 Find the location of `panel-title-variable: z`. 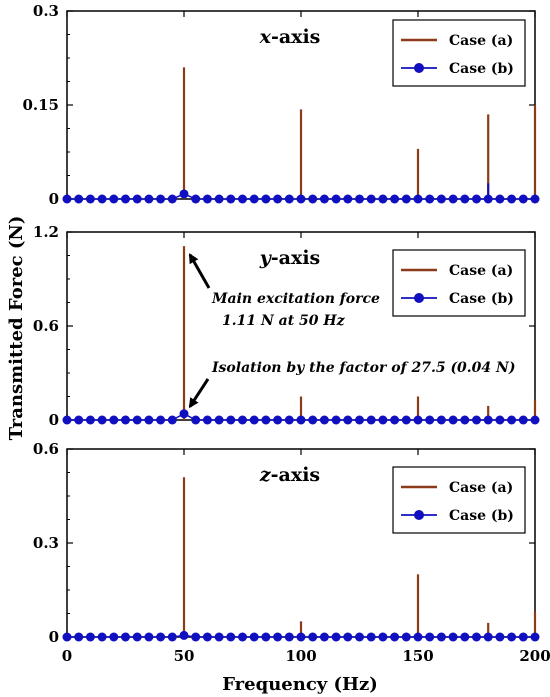

panel-title-variable: z is located at coordinates (265, 475).